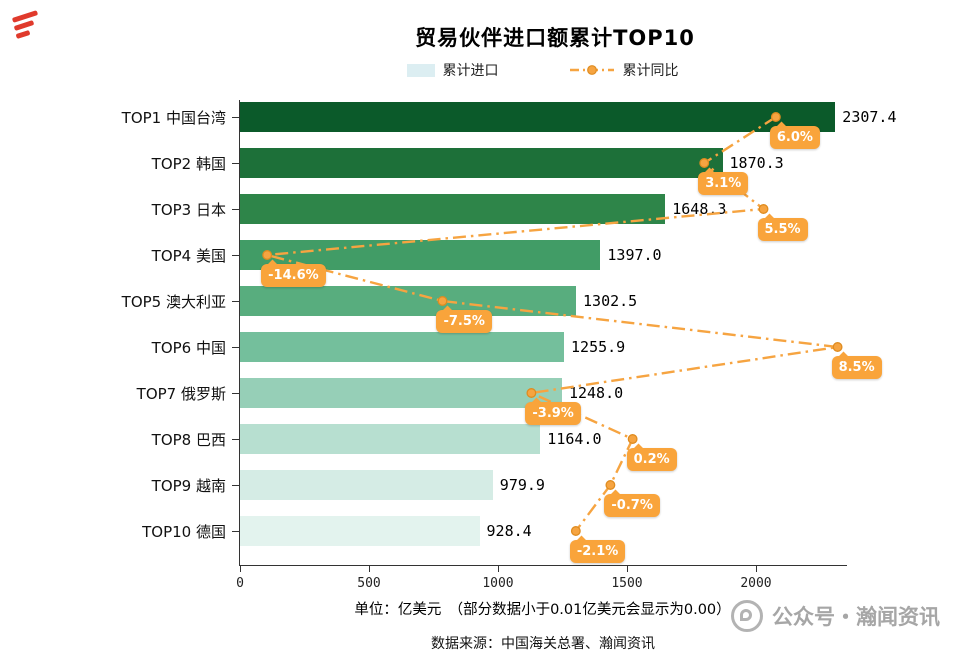 The height and width of the screenshot is (660, 960). What do you see at coordinates (747, 616) in the screenshot?
I see `watermark-logo-icon` at bounding box center [747, 616].